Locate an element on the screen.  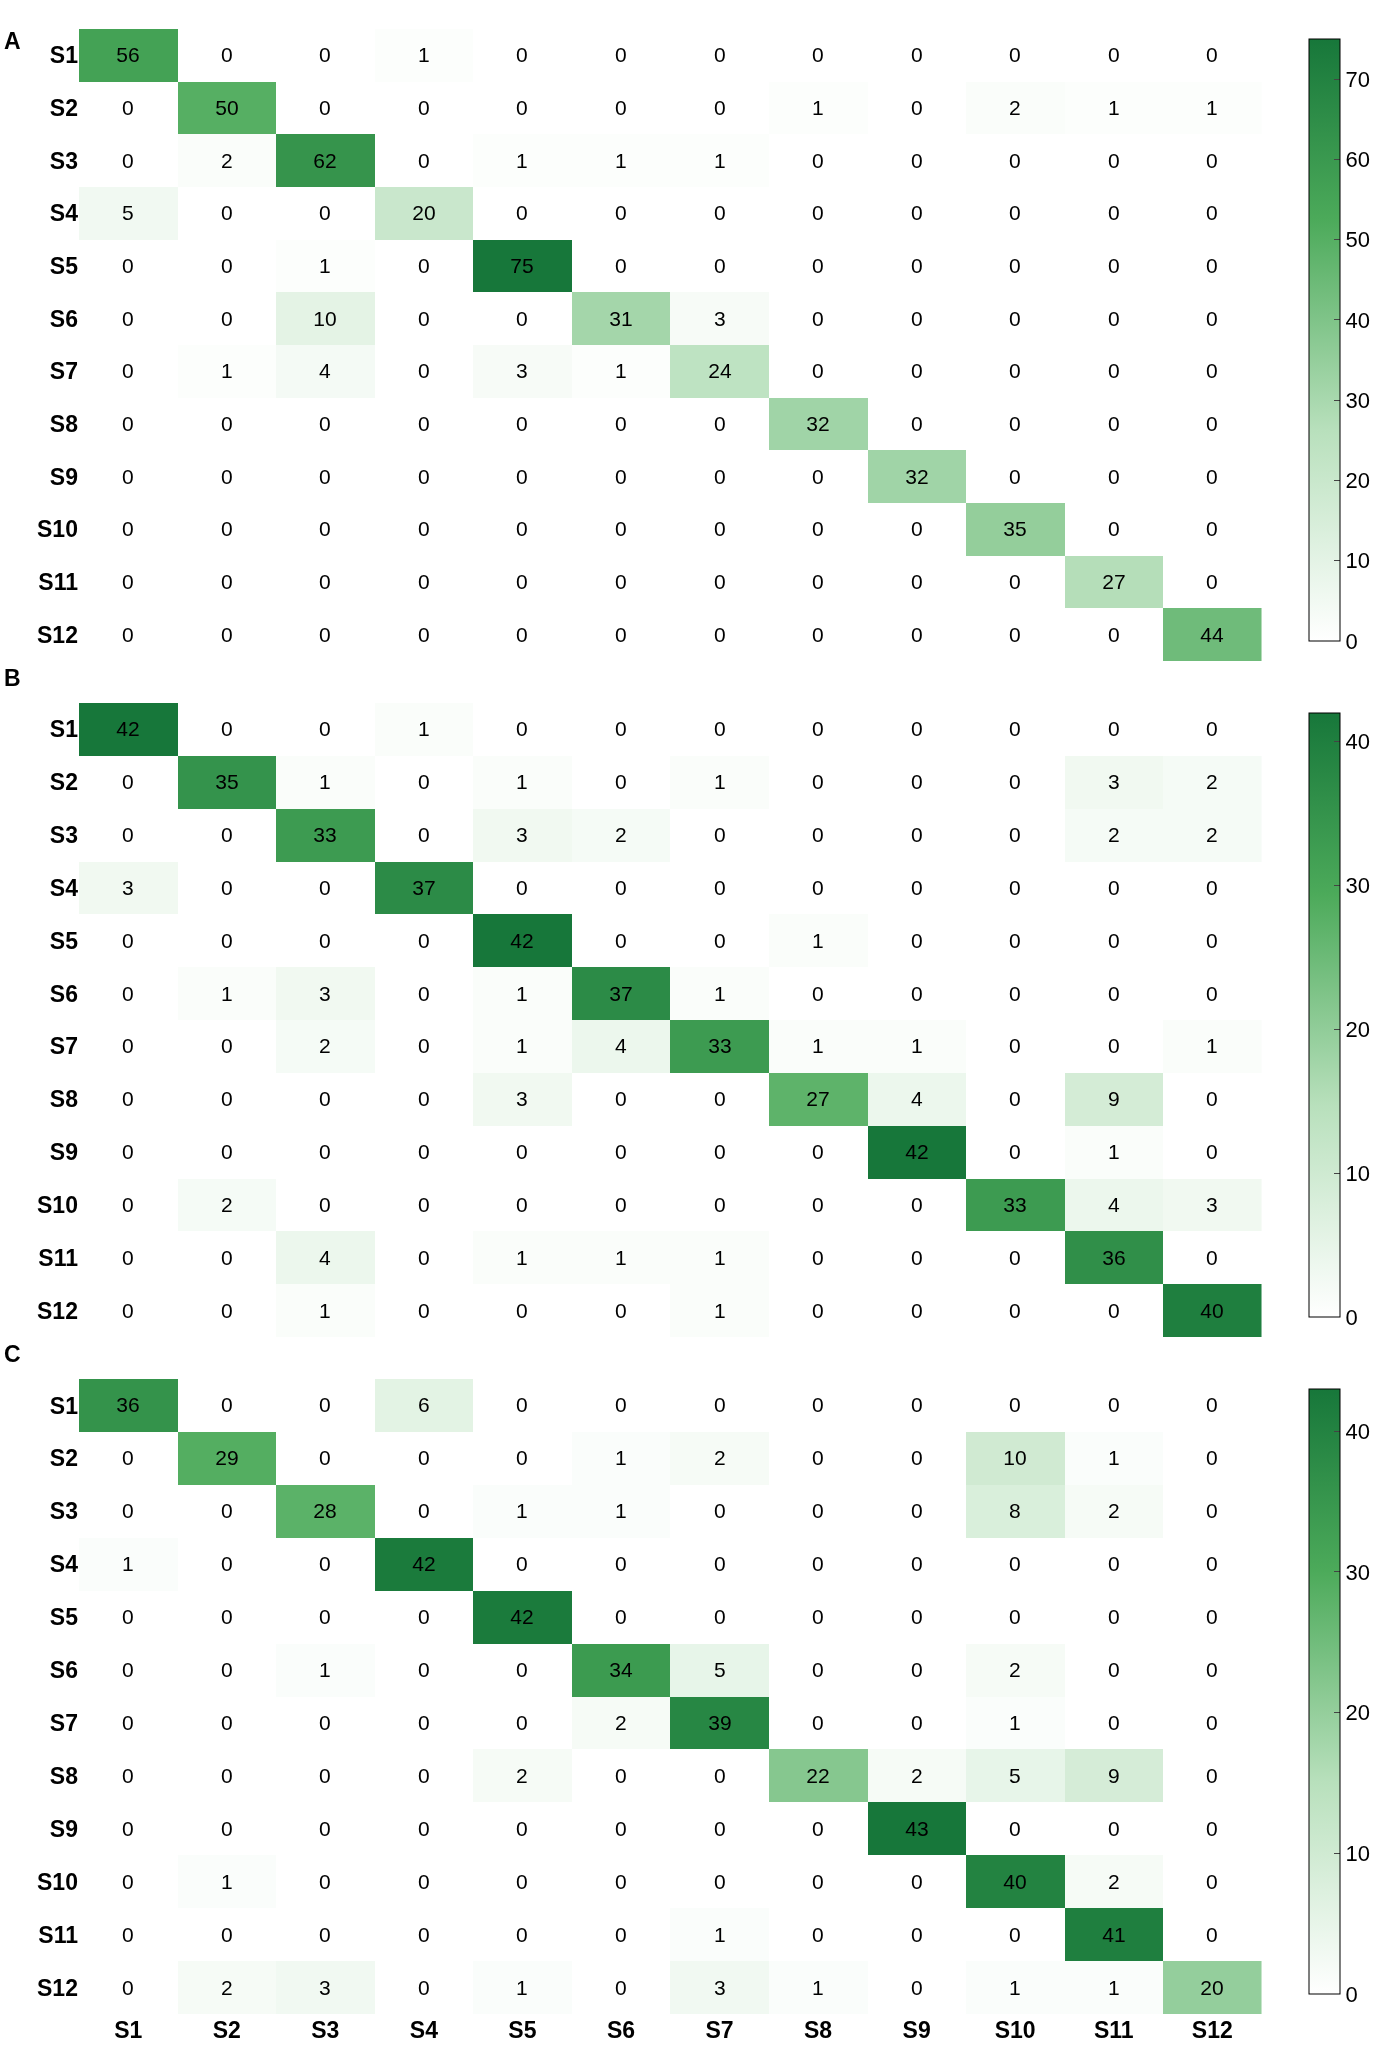
chart-title: C is located at coordinates (12, 1354).